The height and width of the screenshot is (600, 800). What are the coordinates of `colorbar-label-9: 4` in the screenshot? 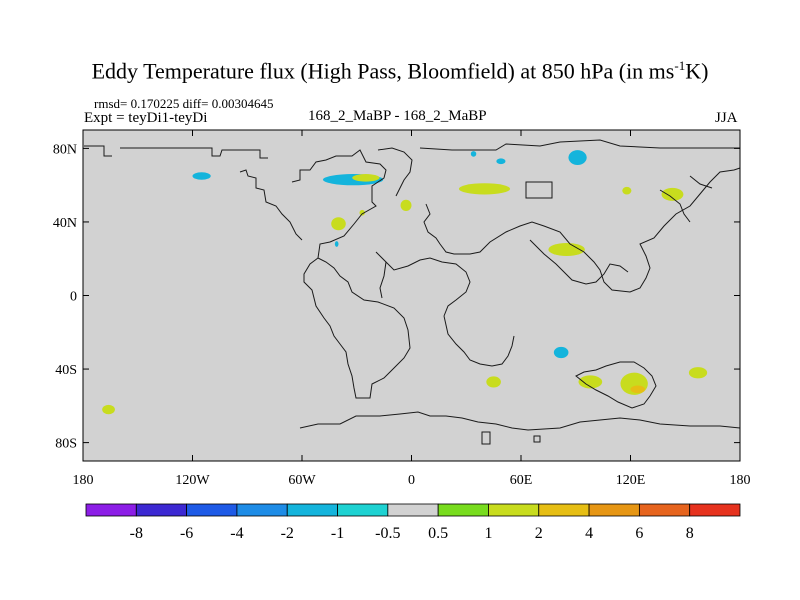 It's located at (589, 533).